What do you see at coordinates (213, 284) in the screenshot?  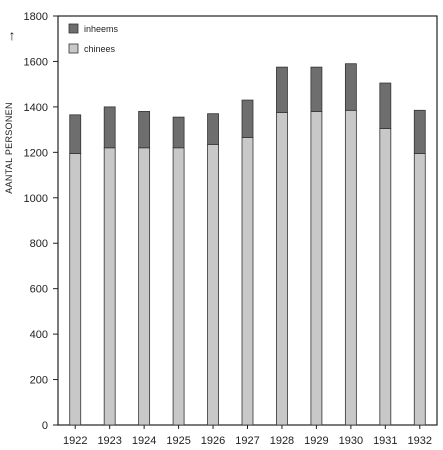 I see `bar-chinees-1926` at bounding box center [213, 284].